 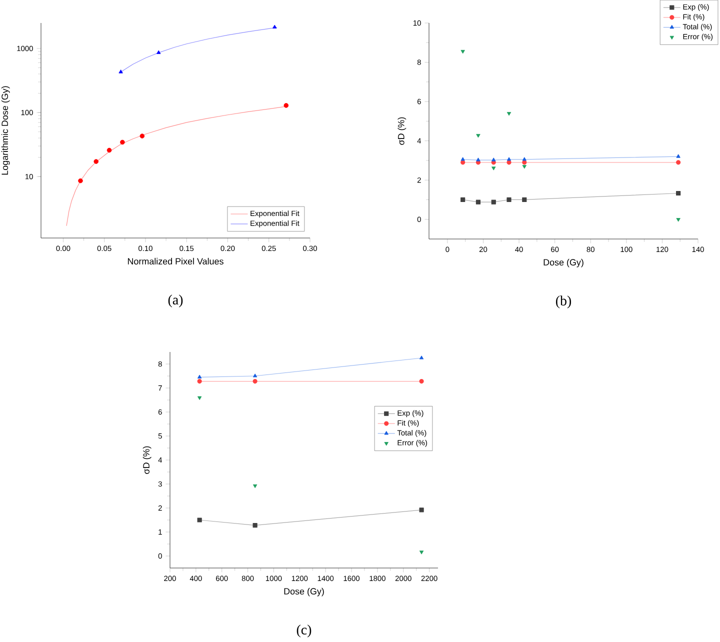 What do you see at coordinates (564, 302) in the screenshot?
I see `text: (b)` at bounding box center [564, 302].